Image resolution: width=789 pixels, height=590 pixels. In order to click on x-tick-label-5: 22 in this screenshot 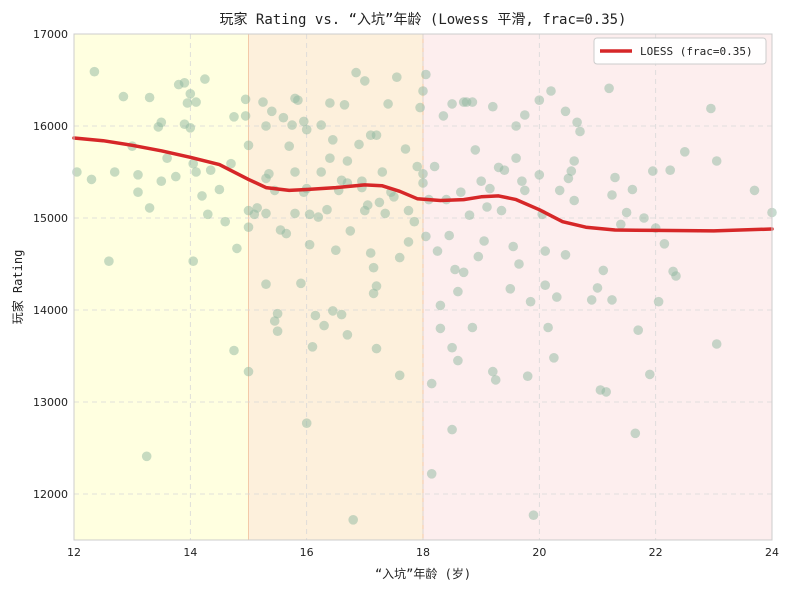, I will do `click(656, 552)`.